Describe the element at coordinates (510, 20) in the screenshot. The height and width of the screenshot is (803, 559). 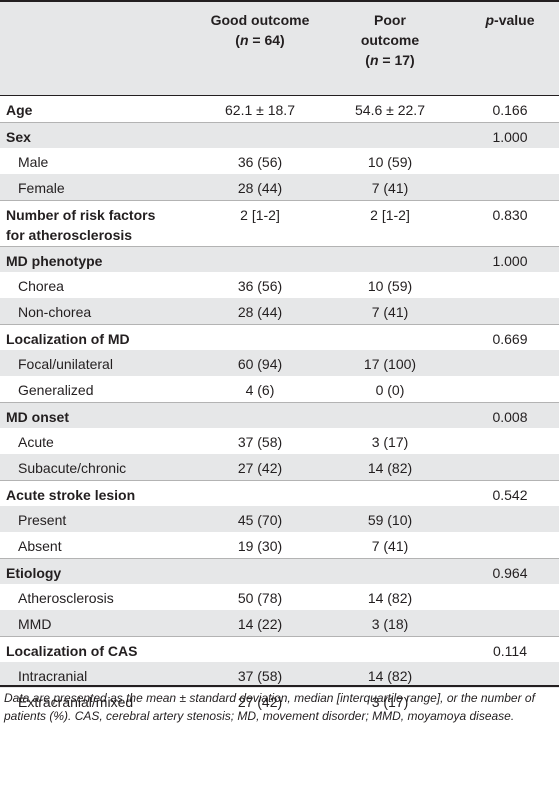
I see `header-p-value: p-value` at that location.